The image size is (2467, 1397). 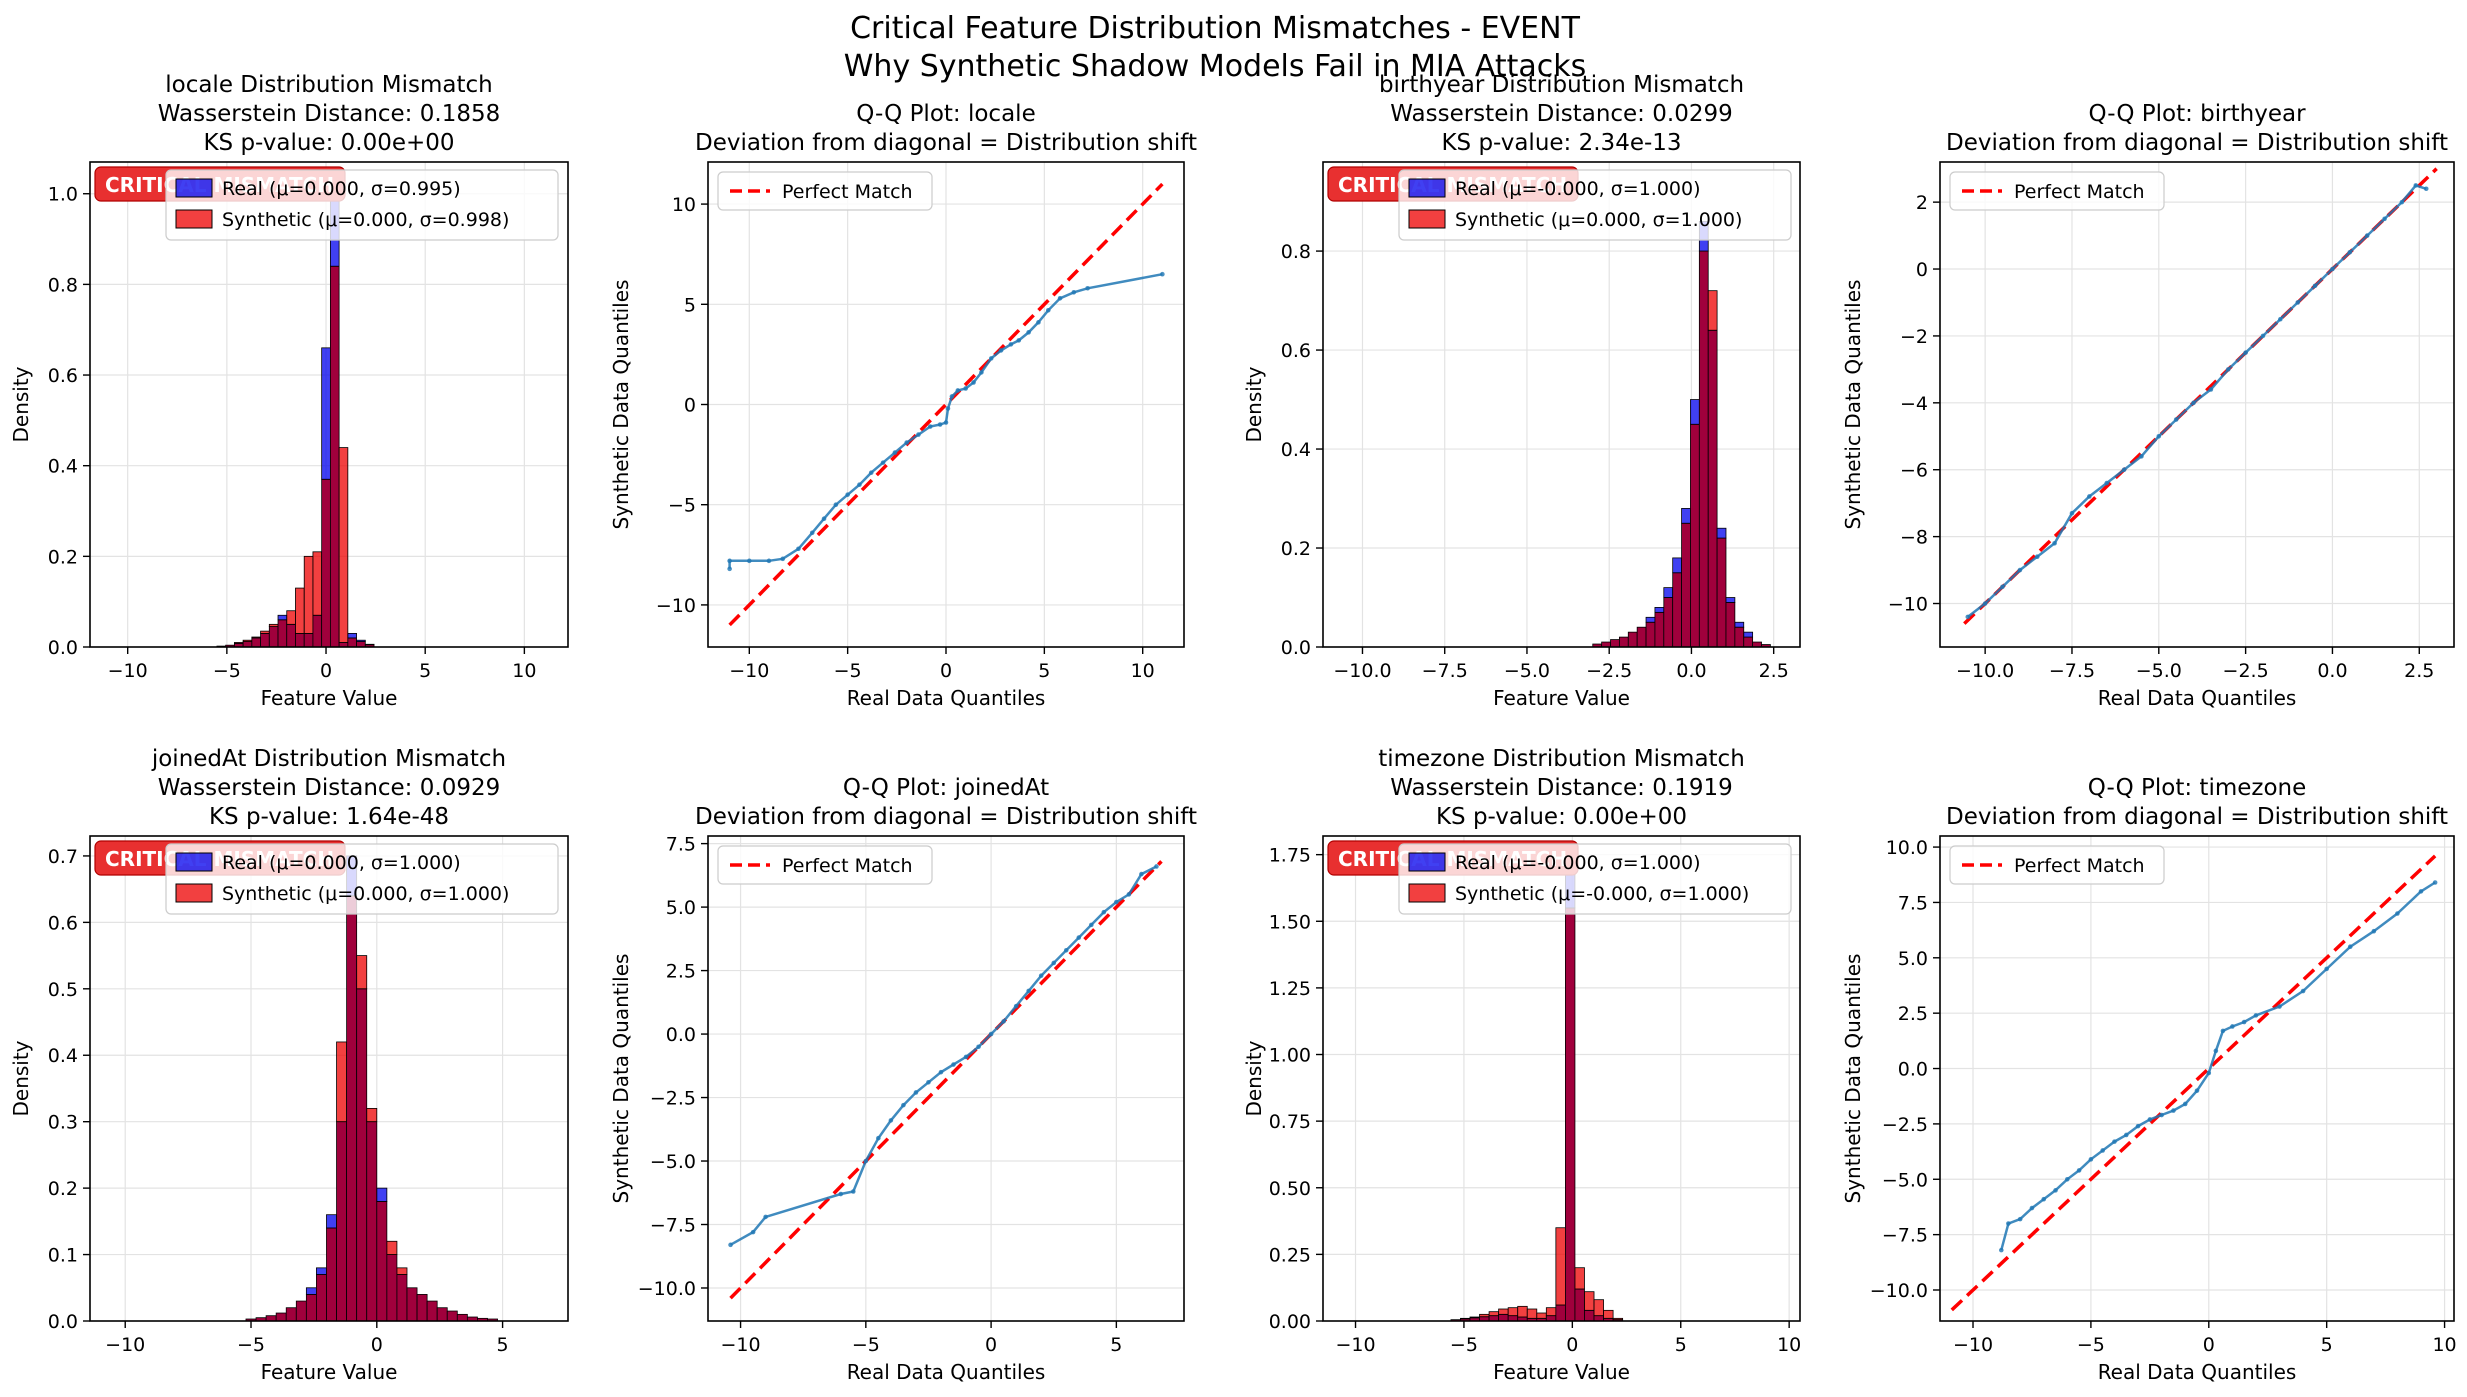 What do you see at coordinates (673, 1162) in the screenshot?
I see `y-tick-label: −5.0` at bounding box center [673, 1162].